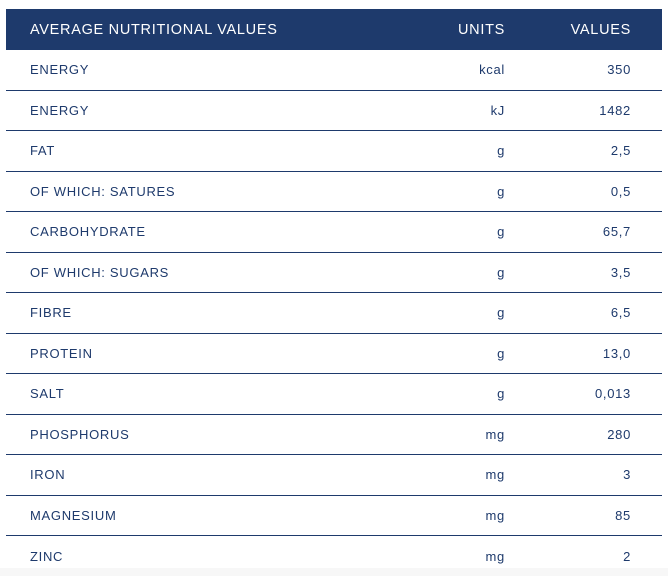 The image size is (668, 576). What do you see at coordinates (623, 515) in the screenshot?
I see `row-value: 85` at bounding box center [623, 515].